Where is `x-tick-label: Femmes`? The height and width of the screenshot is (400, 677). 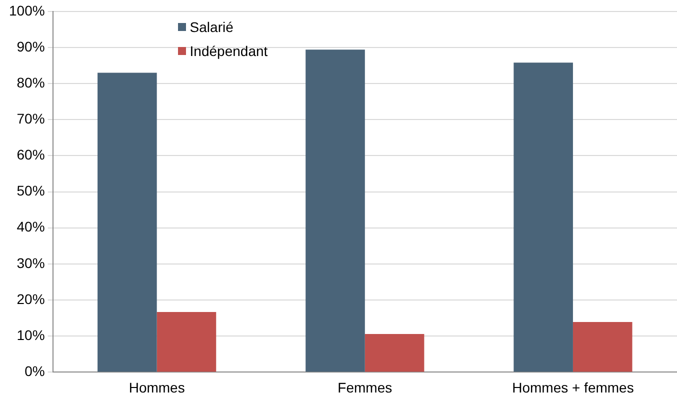
x-tick-label: Femmes is located at coordinates (365, 387).